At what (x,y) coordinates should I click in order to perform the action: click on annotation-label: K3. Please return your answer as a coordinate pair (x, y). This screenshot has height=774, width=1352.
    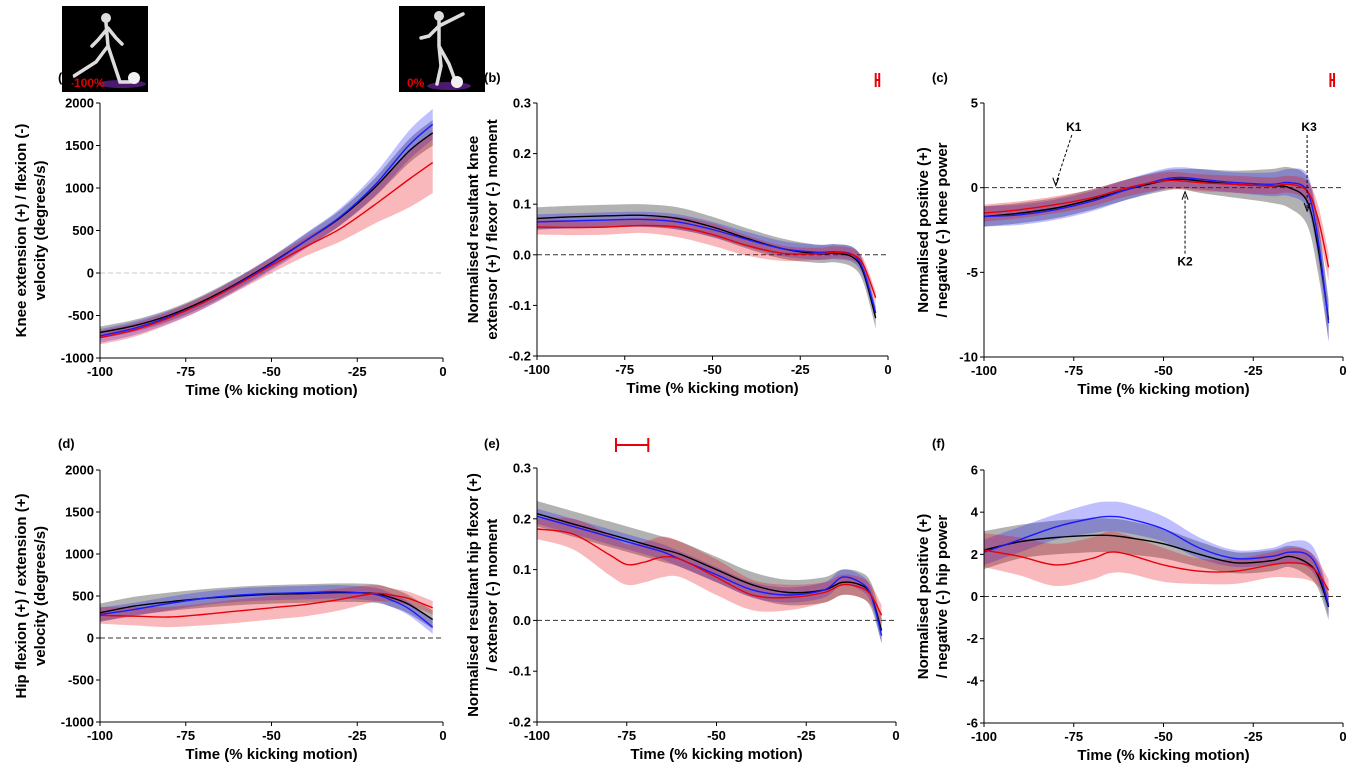
    Looking at the image, I should click on (1309, 127).